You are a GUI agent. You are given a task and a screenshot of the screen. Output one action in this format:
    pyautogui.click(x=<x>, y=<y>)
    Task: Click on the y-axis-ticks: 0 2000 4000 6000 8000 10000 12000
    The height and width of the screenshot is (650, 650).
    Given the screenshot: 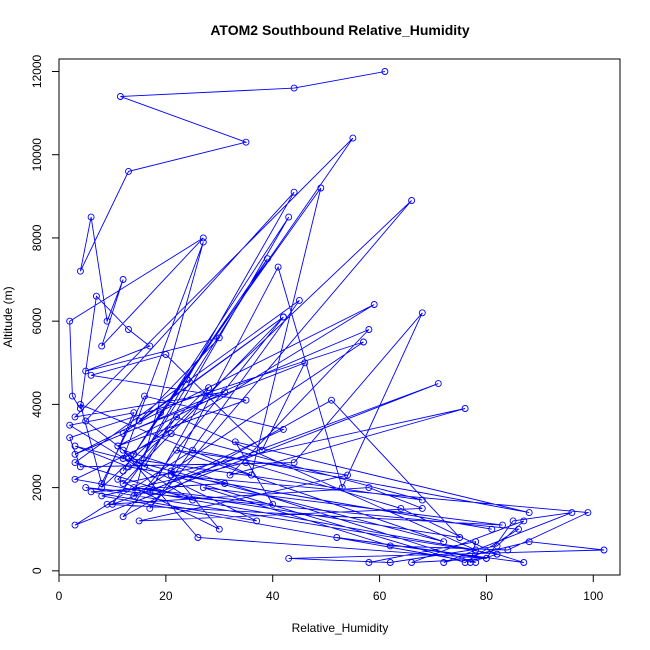 What is the action you would take?
    pyautogui.click(x=44, y=314)
    